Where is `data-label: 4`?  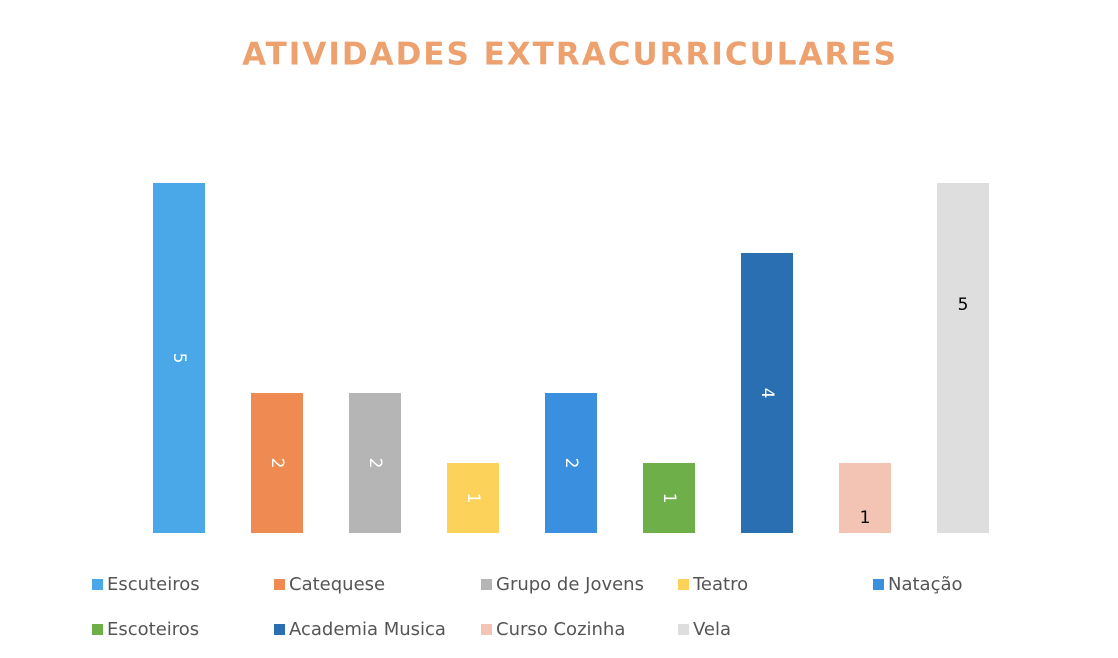 data-label: 4 is located at coordinates (767, 393).